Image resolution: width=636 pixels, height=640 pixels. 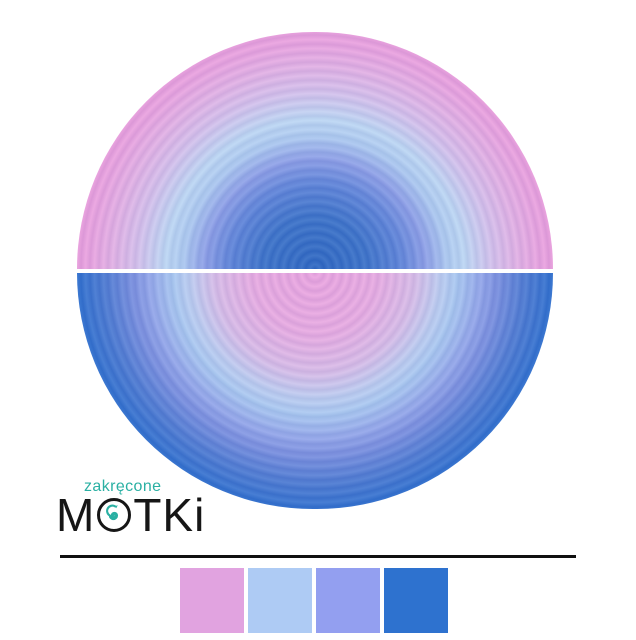 What do you see at coordinates (169, 515) in the screenshot?
I see `logo-brand-tki: TKi` at bounding box center [169, 515].